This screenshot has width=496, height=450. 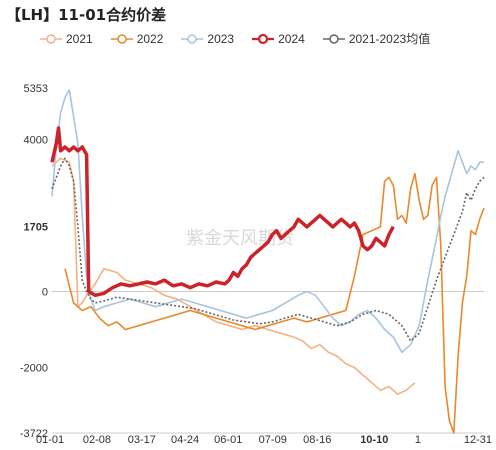 I want to click on x-tick-label: 07-09, so click(x=273, y=440).